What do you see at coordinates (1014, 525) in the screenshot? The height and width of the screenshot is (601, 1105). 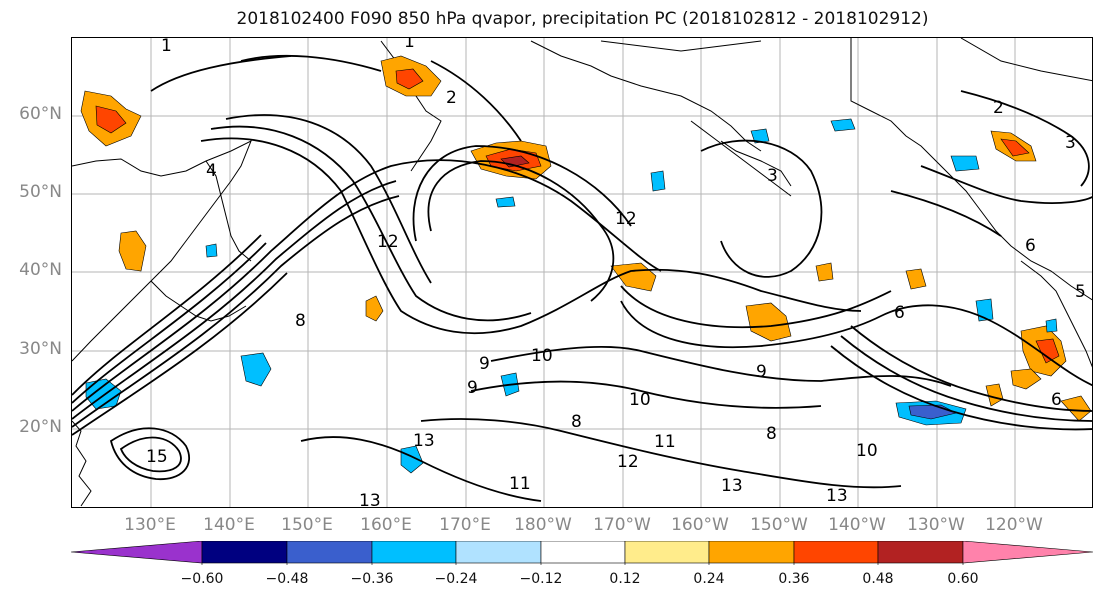 I see `lon-label-120w: 120°W` at bounding box center [1014, 525].